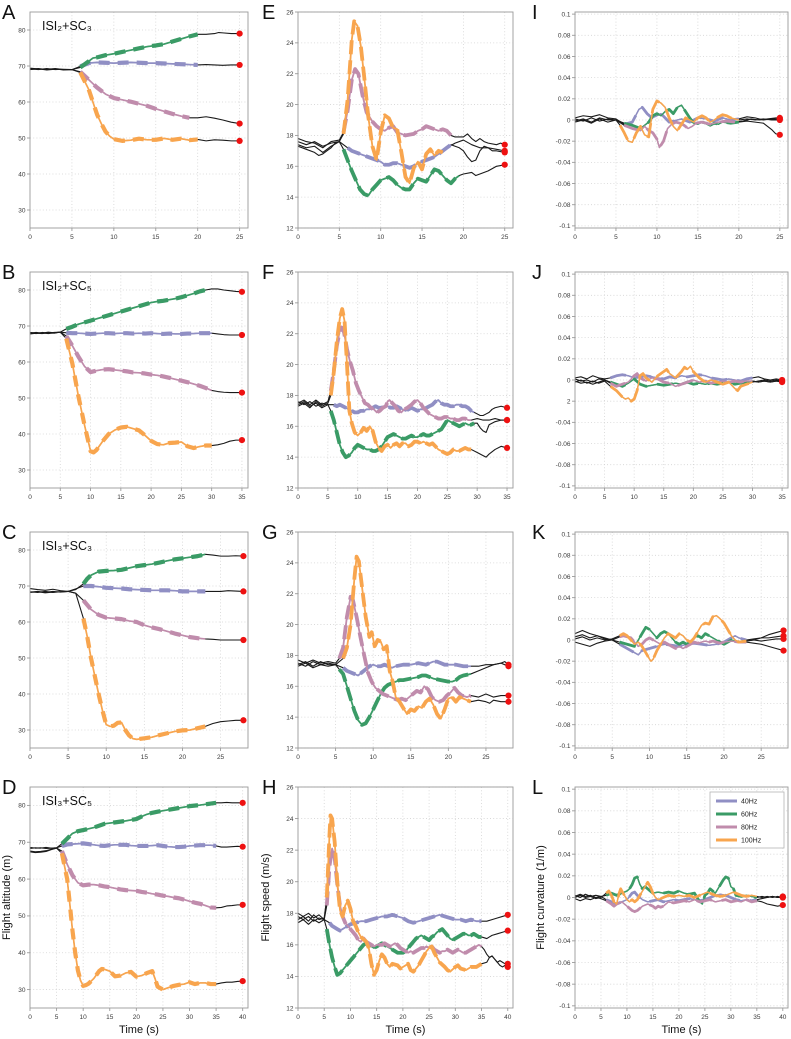  Describe the element at coordinates (290, 12) in the screenshot. I see `y-tick-label: 26` at that location.